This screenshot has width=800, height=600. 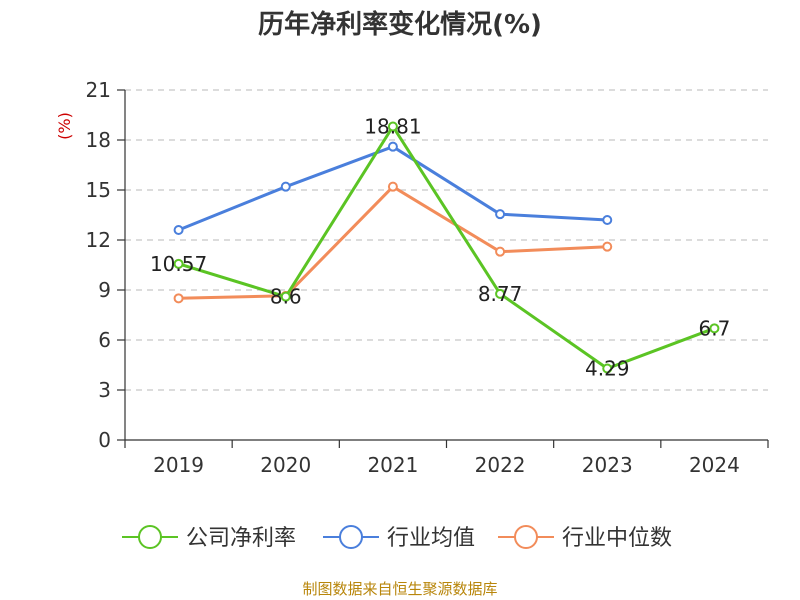 I want to click on data-label: 18.81, so click(x=392, y=127).